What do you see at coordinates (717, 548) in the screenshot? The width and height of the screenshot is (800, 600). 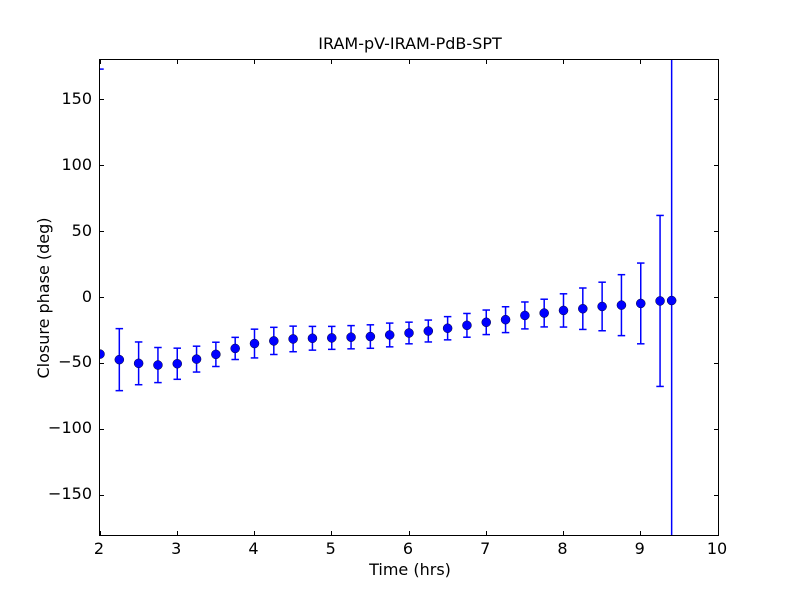 I see `x-tick-label: 10` at bounding box center [717, 548].